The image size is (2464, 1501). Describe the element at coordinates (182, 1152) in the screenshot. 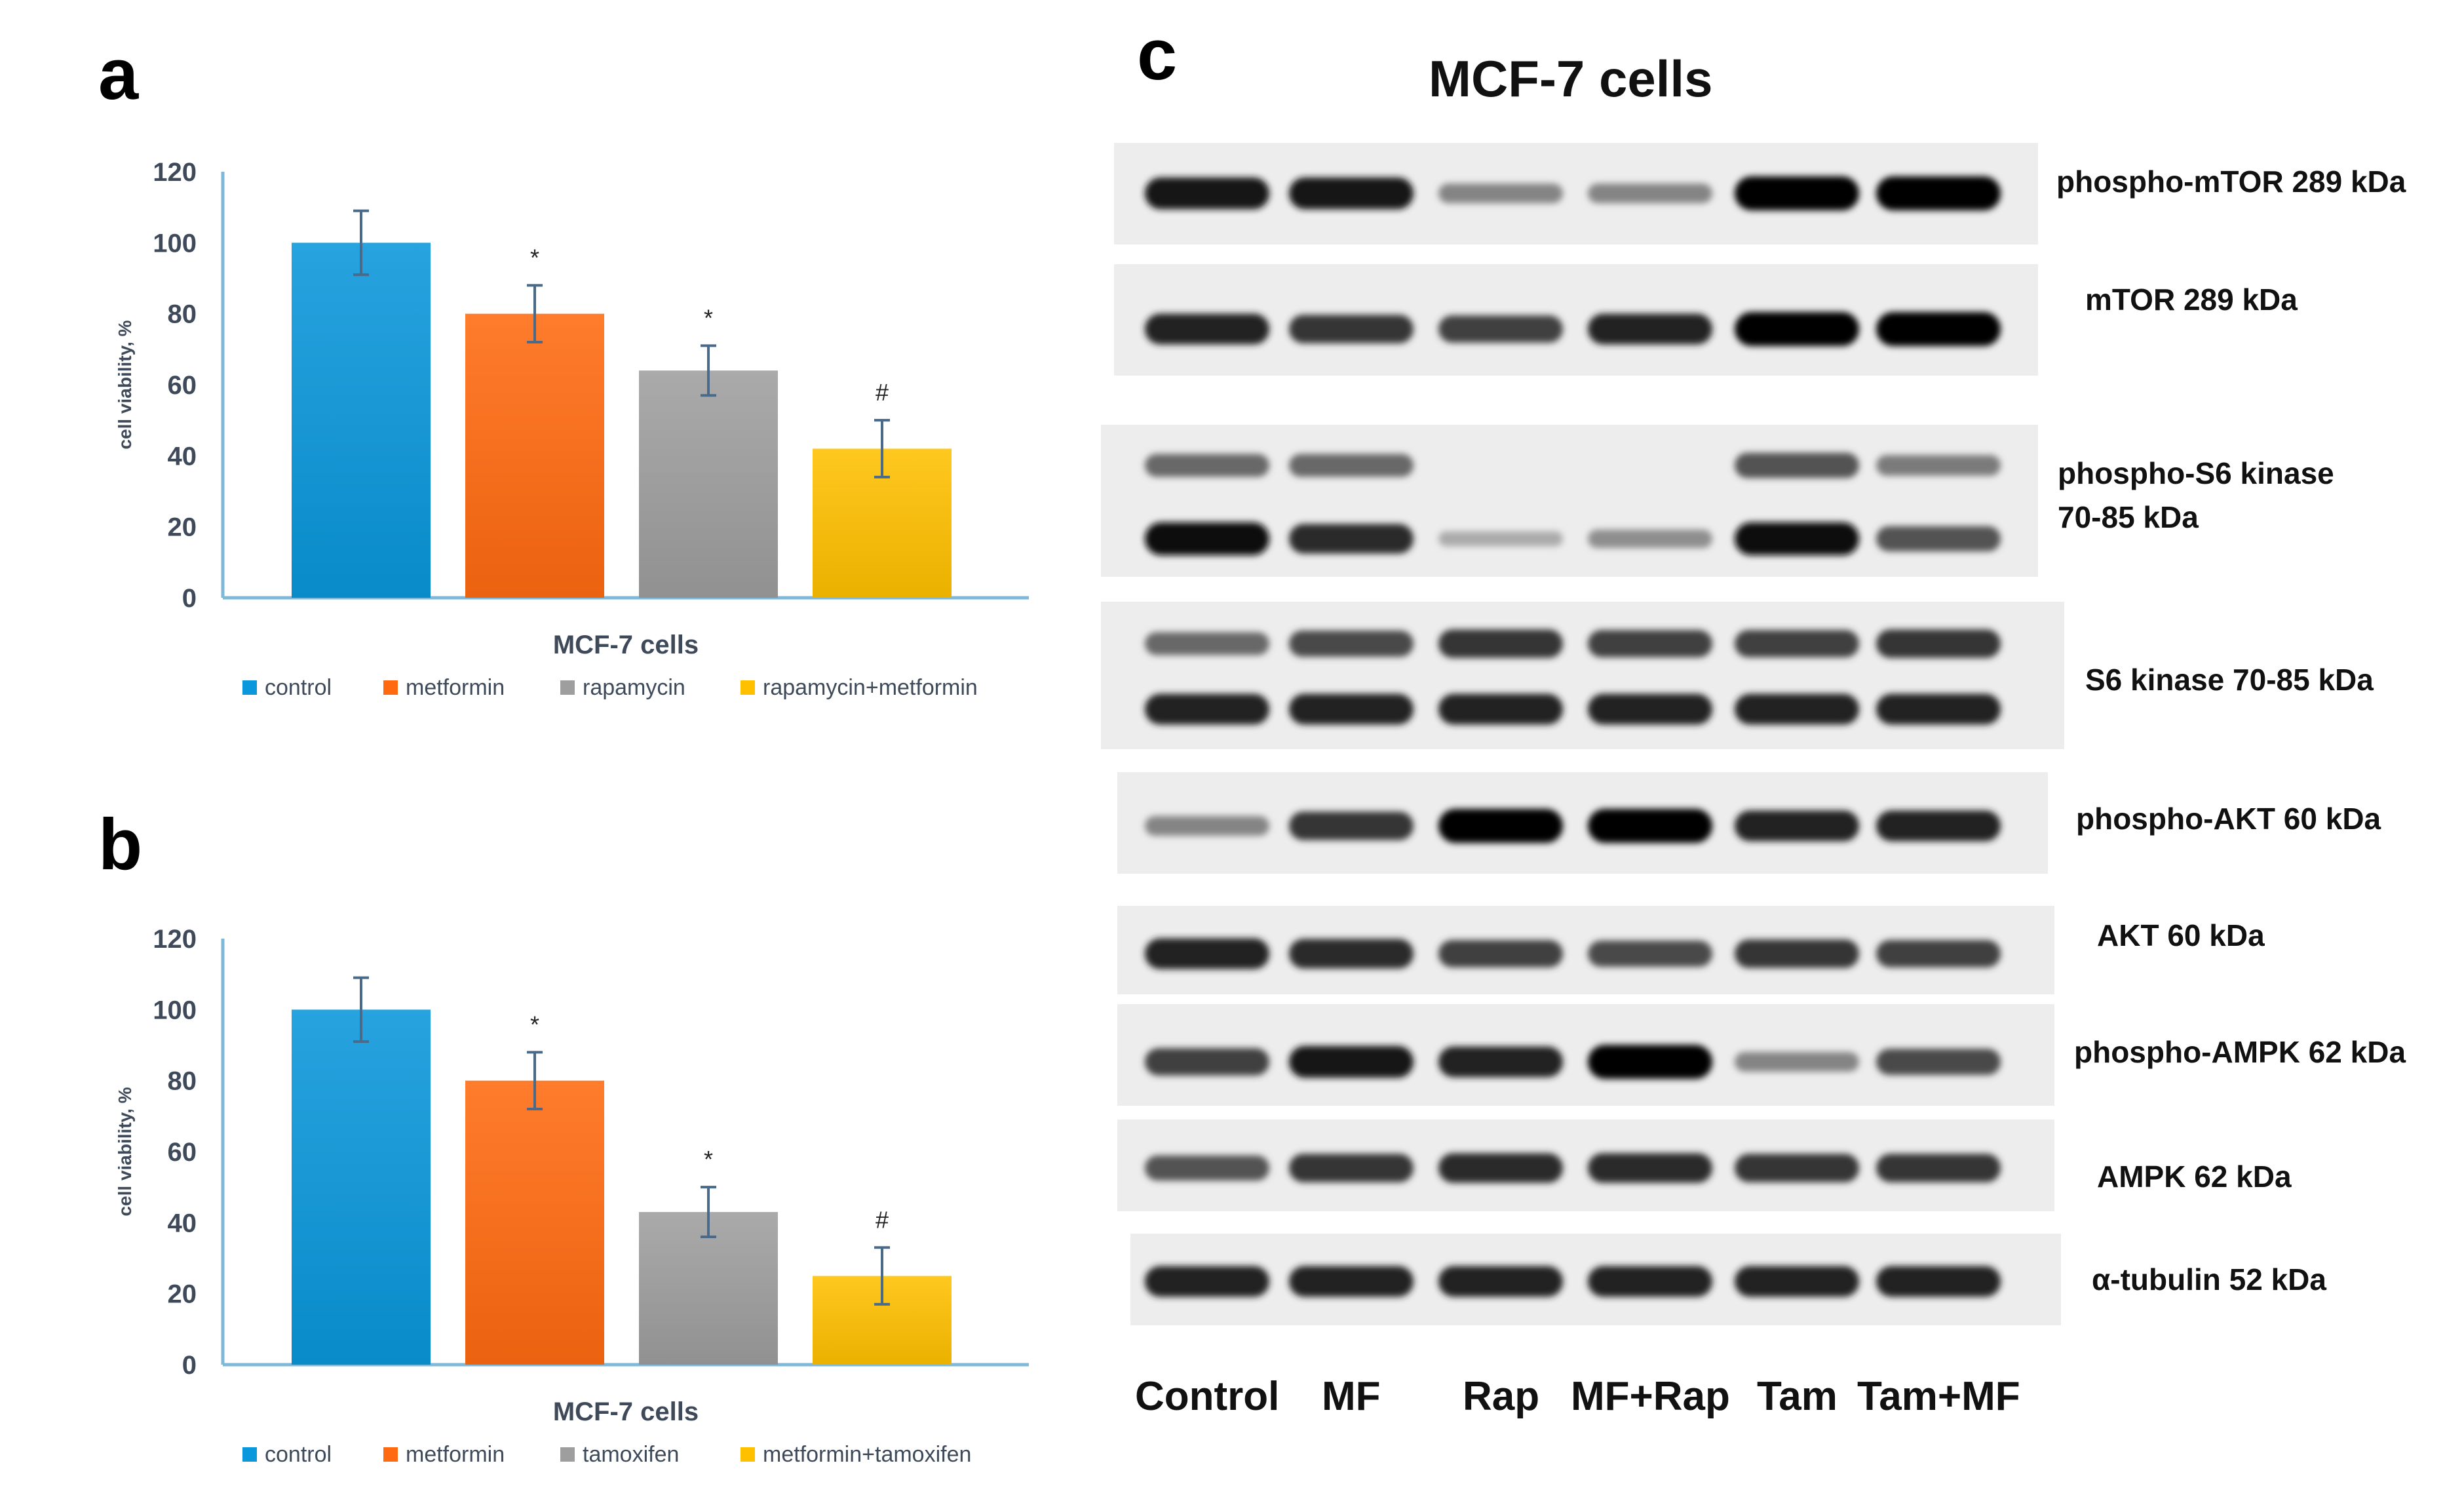

I see `y-tick-label: 60` at that location.